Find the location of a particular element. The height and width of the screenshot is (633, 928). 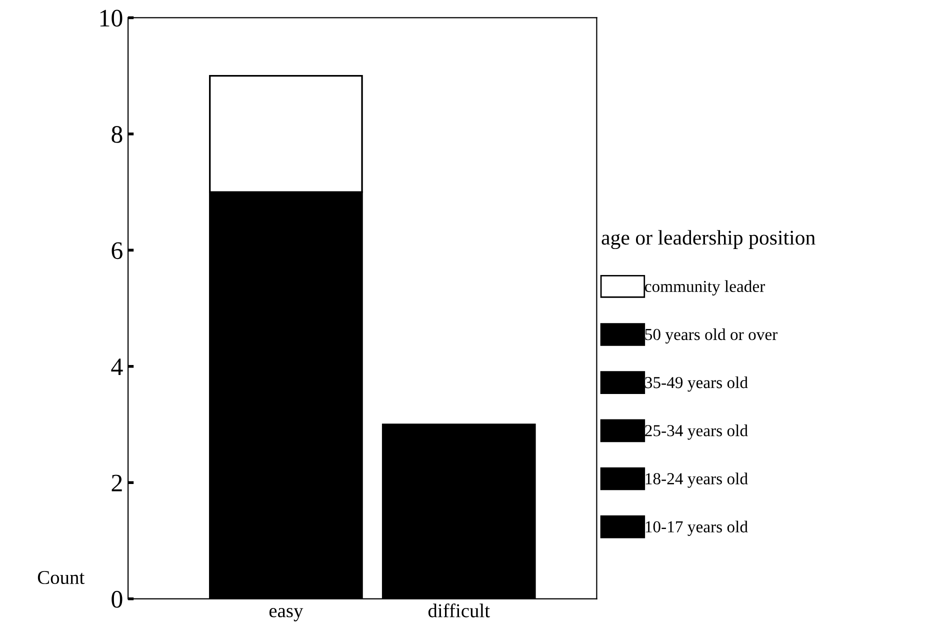

legend-label: 50 years old or over is located at coordinates (711, 336).